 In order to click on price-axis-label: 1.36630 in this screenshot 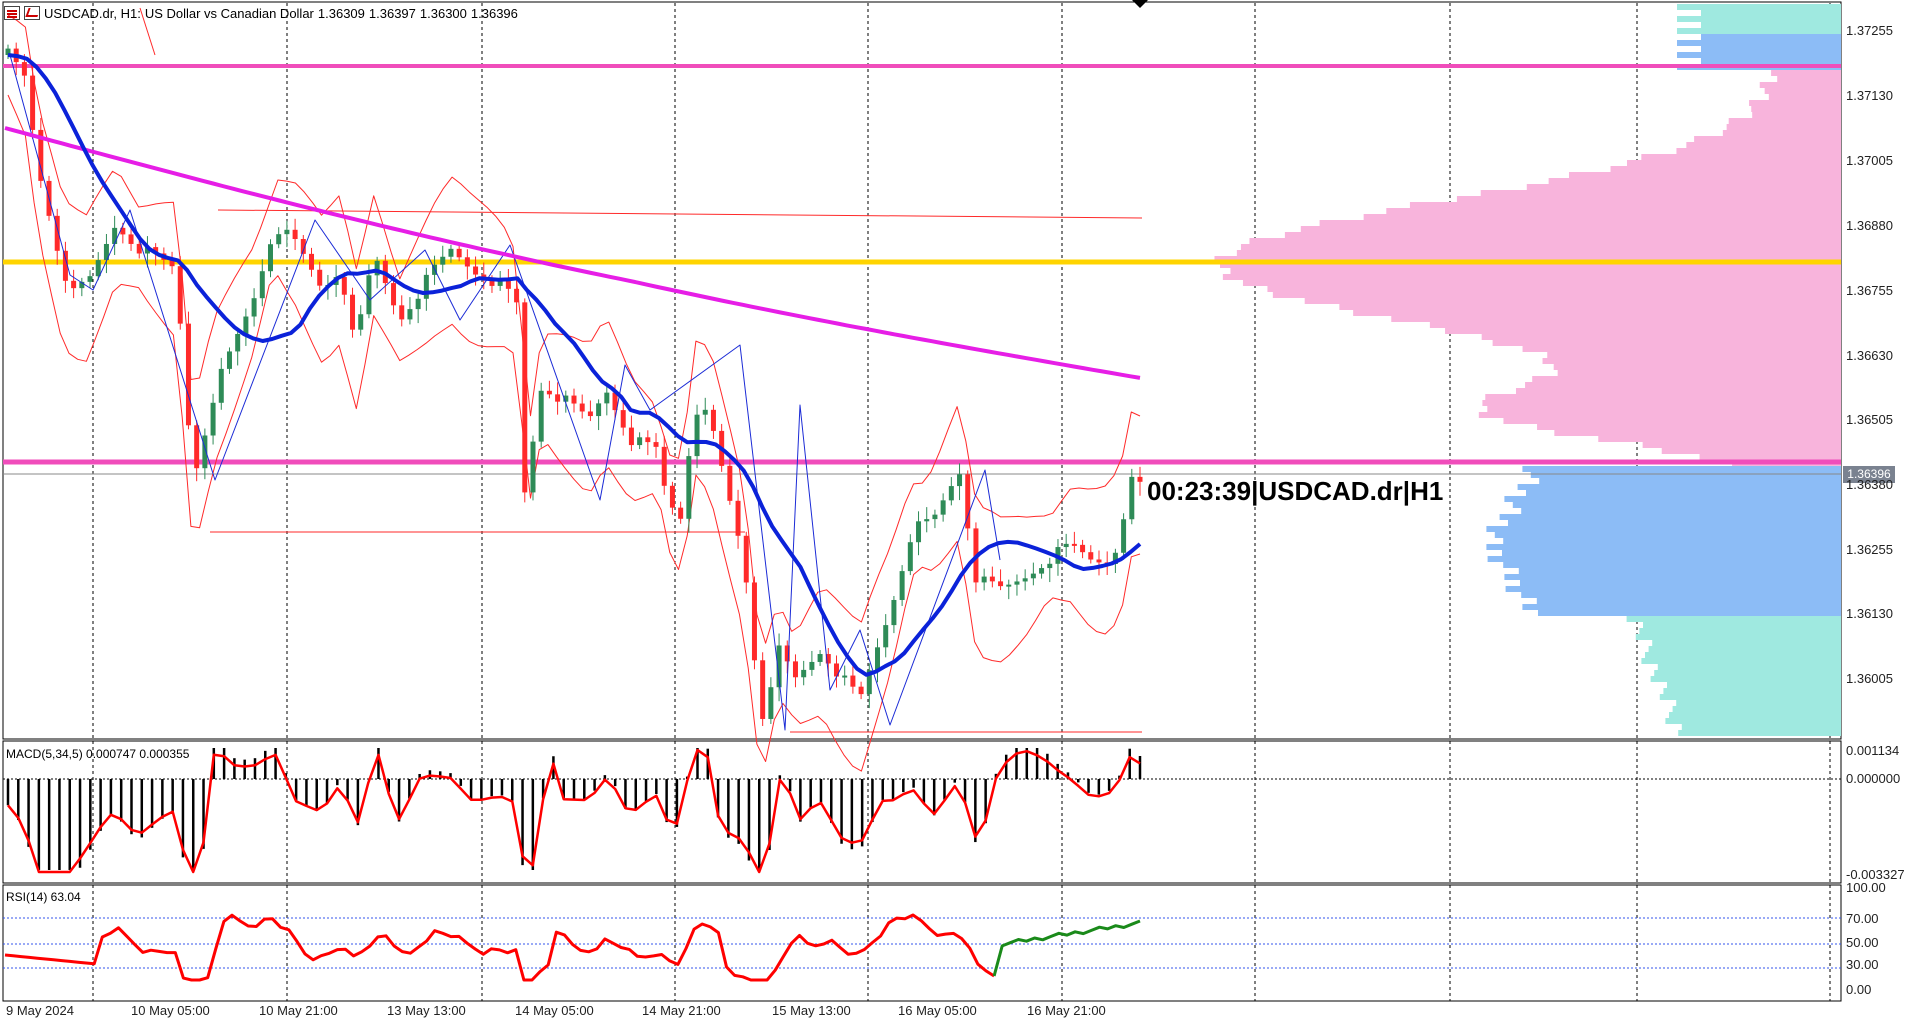, I will do `click(1869, 355)`.